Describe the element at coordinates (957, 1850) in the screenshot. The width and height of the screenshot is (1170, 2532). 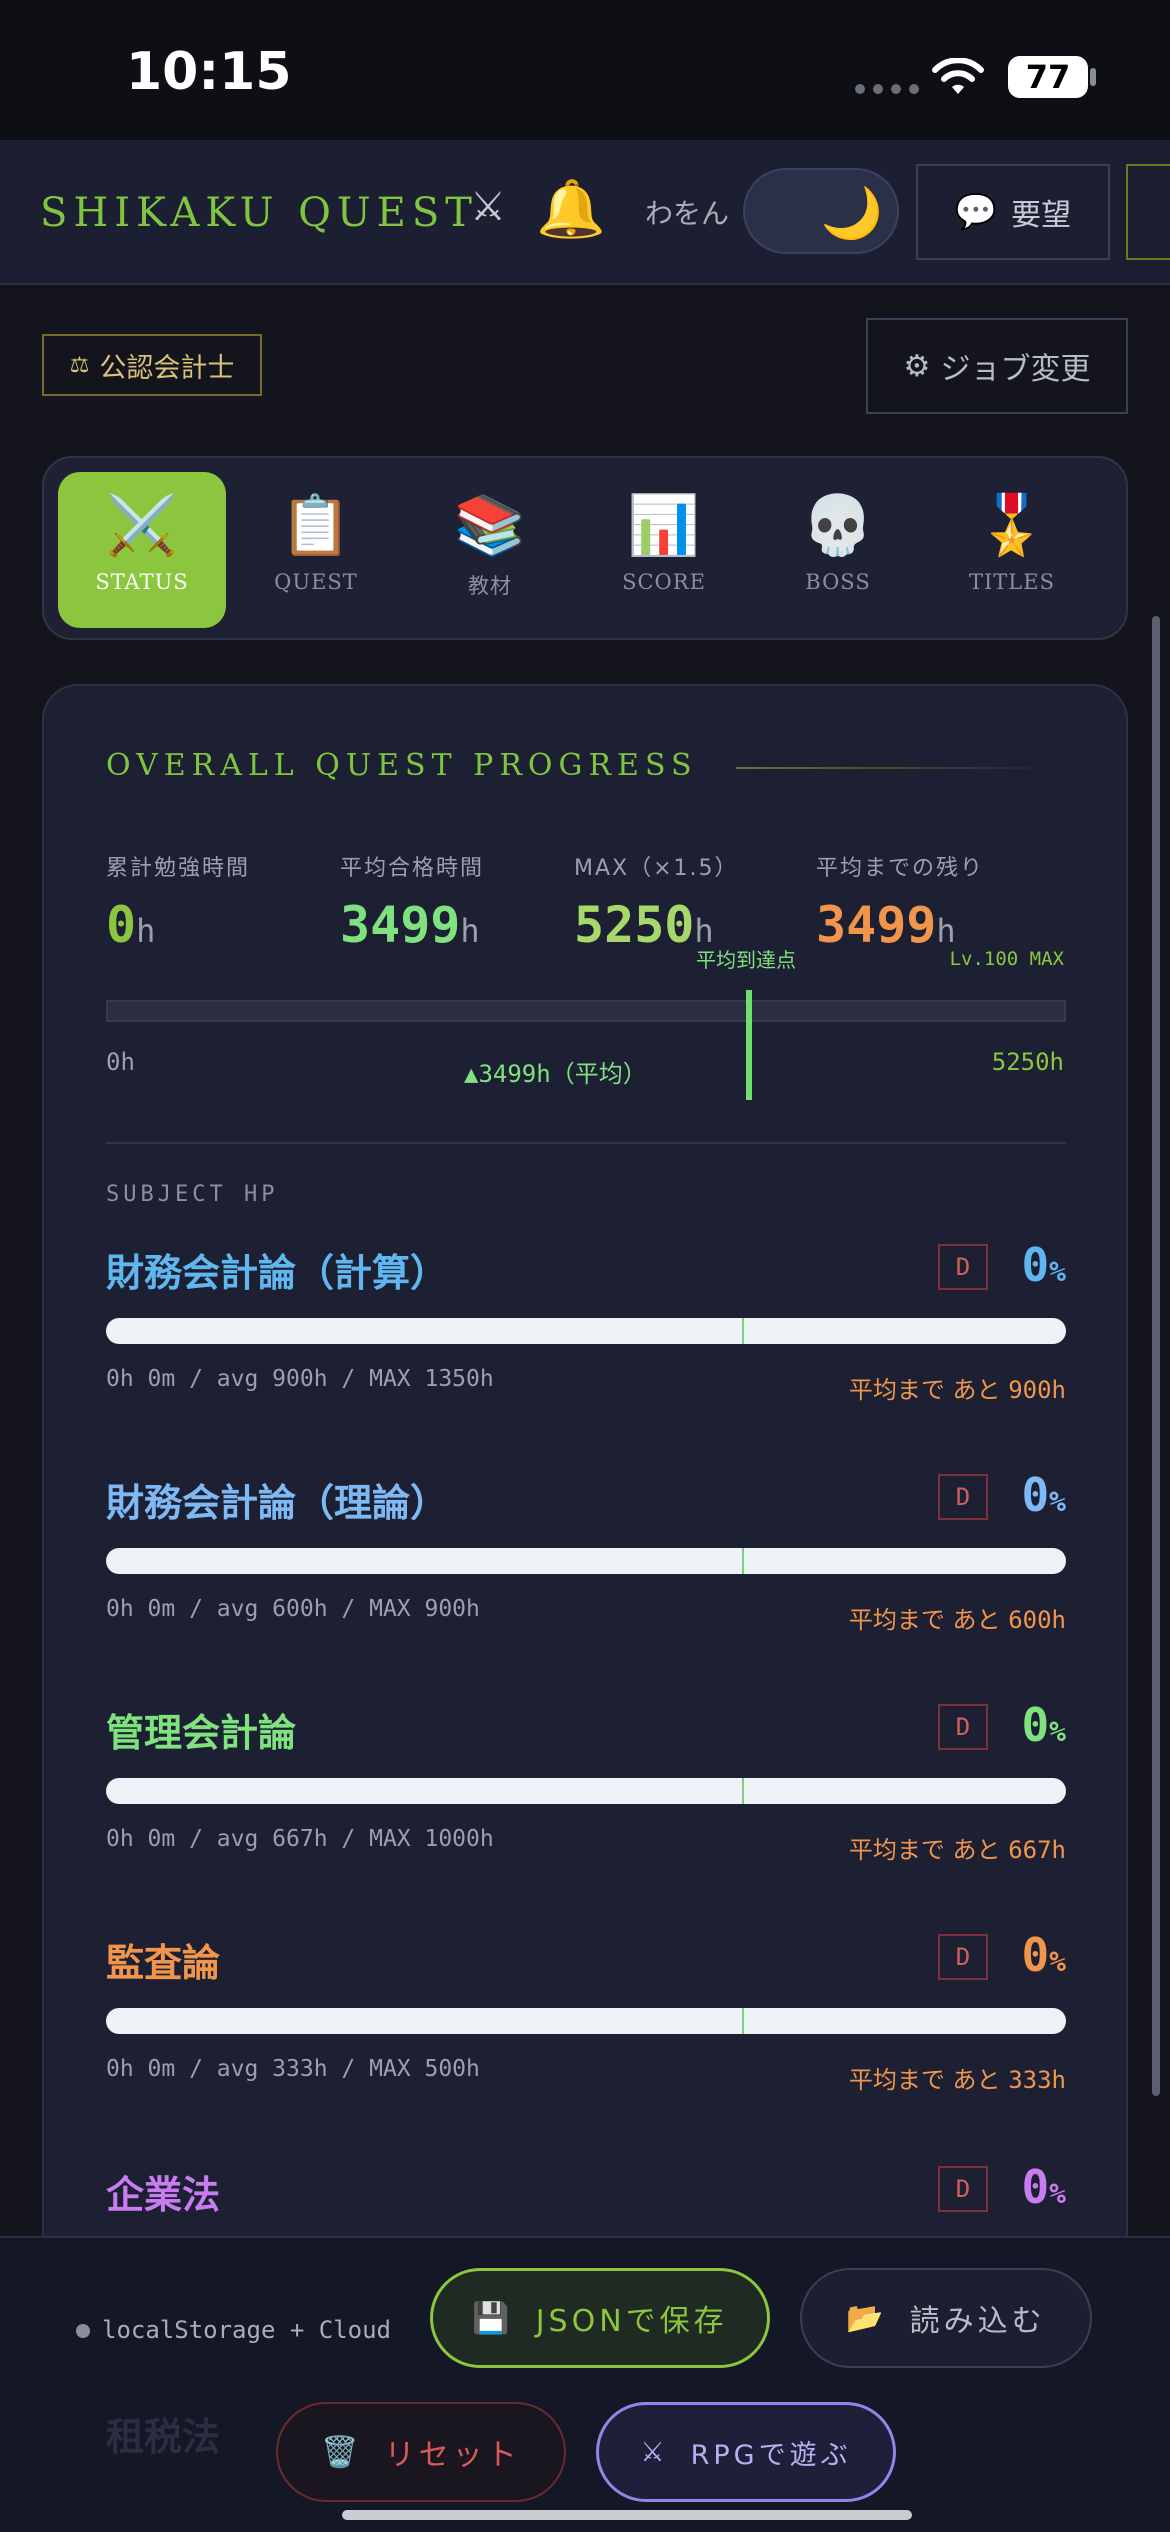
I see `subject-remaining: 平均まで あと 667h` at that location.